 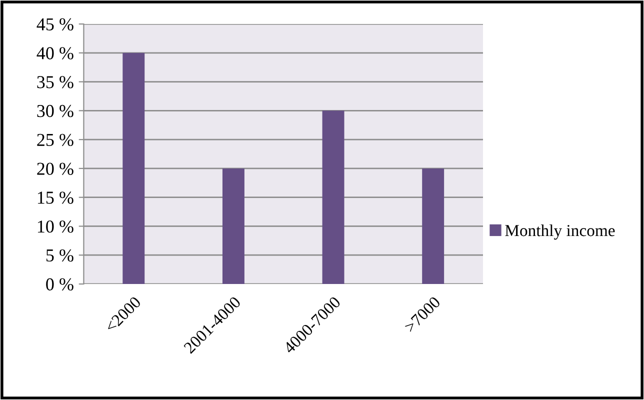 What do you see at coordinates (55, 24) in the screenshot?
I see `y-tick-label: 45 %` at bounding box center [55, 24].